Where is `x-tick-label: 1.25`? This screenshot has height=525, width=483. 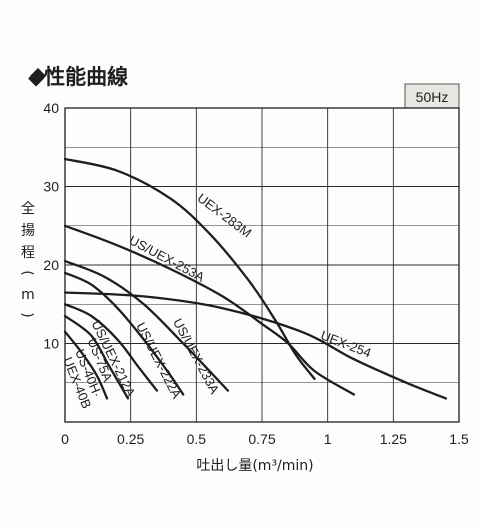
x-tick-label: 1.25 is located at coordinates (393, 439).